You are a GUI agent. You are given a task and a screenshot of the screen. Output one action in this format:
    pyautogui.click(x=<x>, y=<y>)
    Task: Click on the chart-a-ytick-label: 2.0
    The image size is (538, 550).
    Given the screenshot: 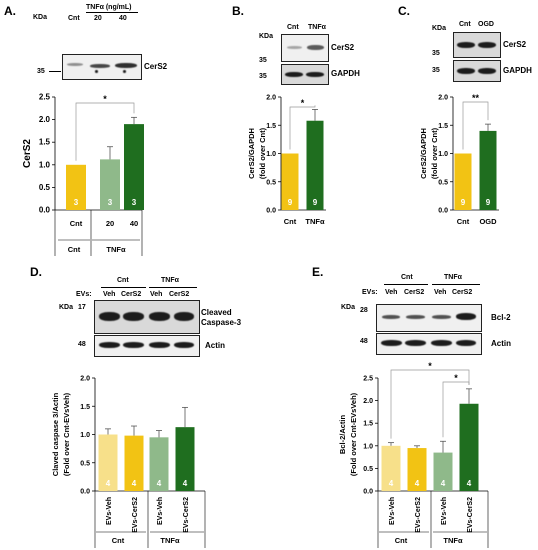 What is the action you would take?
    pyautogui.click(x=45, y=119)
    